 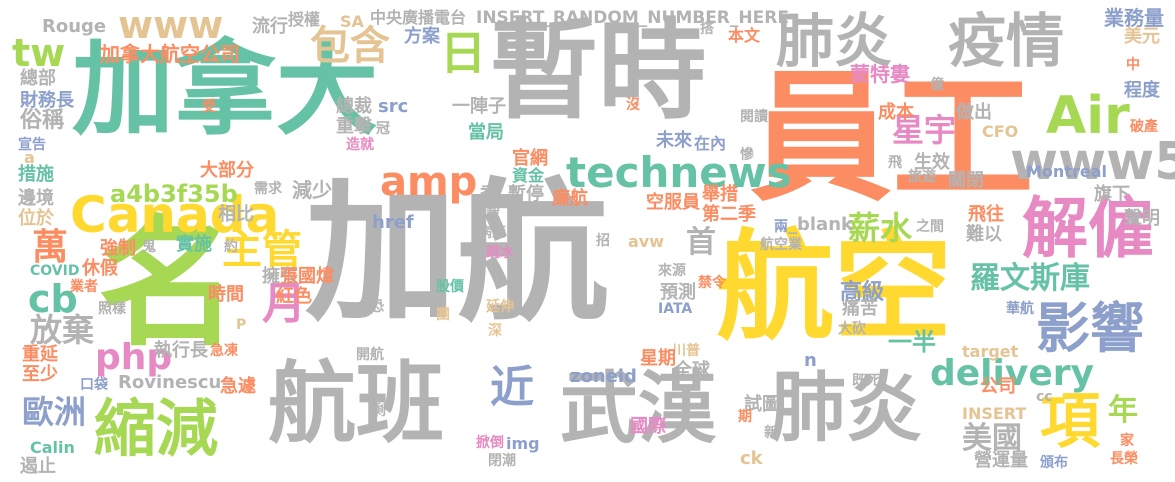 What do you see at coordinates (781, 227) in the screenshot?
I see `word-two: 兩` at bounding box center [781, 227].